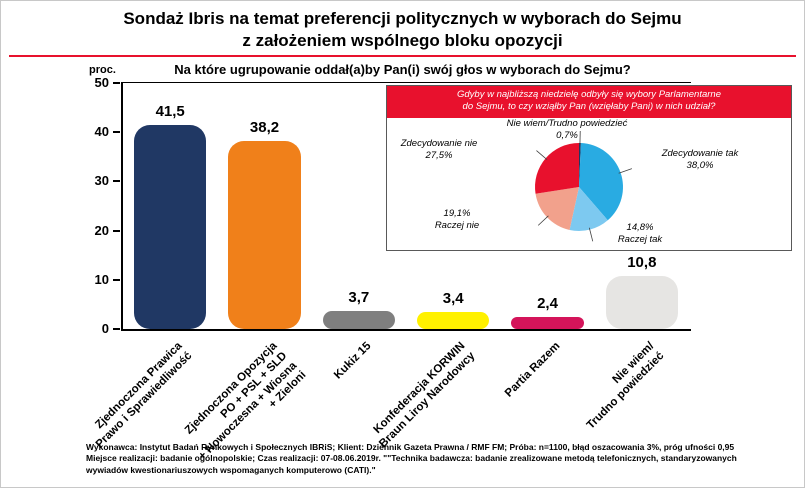 The height and width of the screenshot is (488, 805). I want to click on turnout-pie-chart, so click(583, 186).